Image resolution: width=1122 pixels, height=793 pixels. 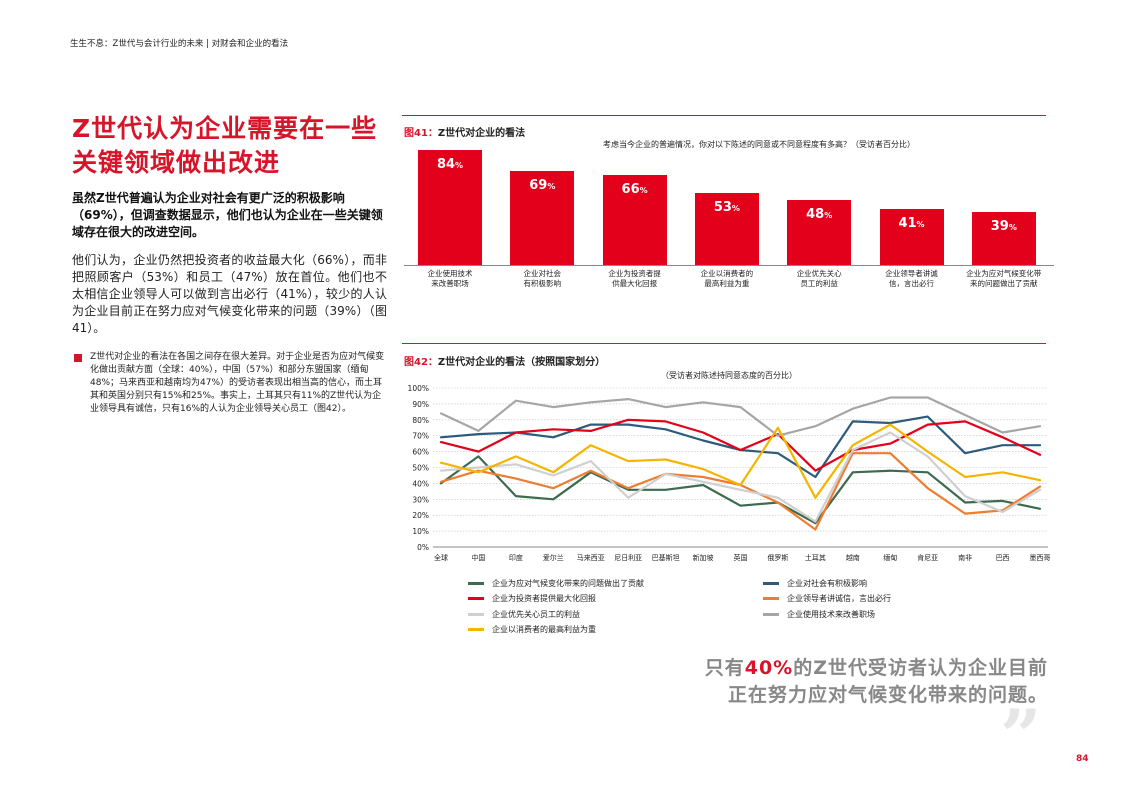 I want to click on bar-value-label: 39%, so click(x=1003, y=227).